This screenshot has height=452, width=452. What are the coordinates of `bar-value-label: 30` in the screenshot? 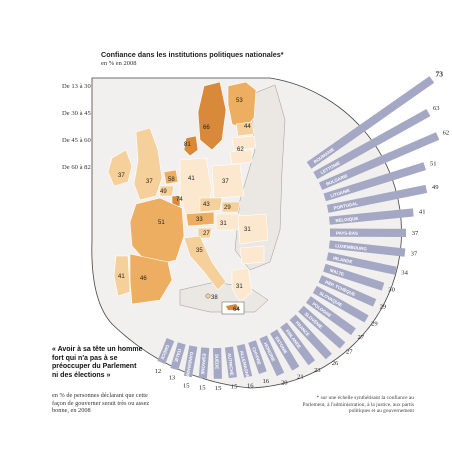 It's located at (391, 289).